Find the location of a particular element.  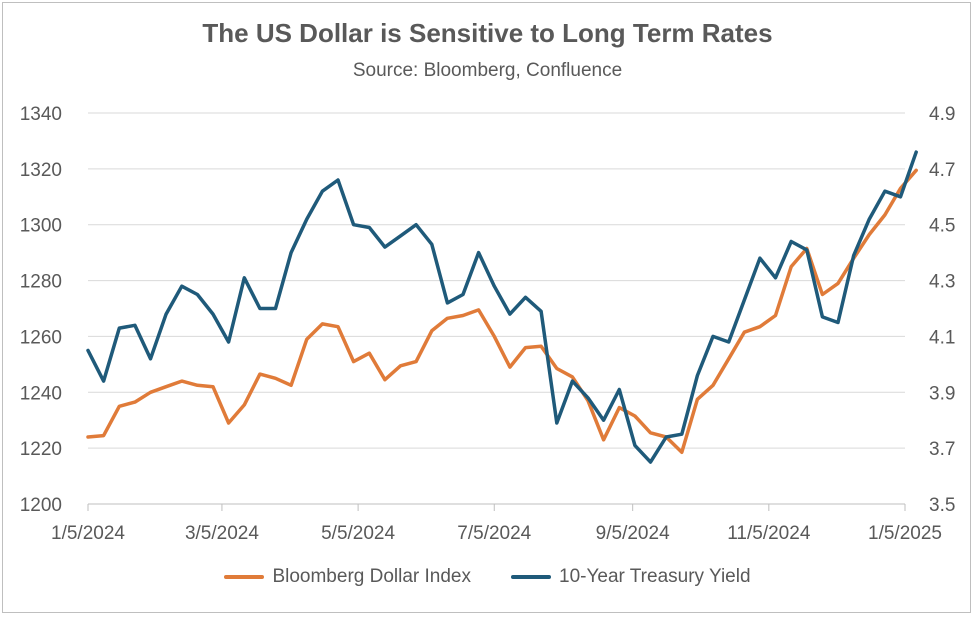

x-tick-label: 5/5/2024 is located at coordinates (358, 533).